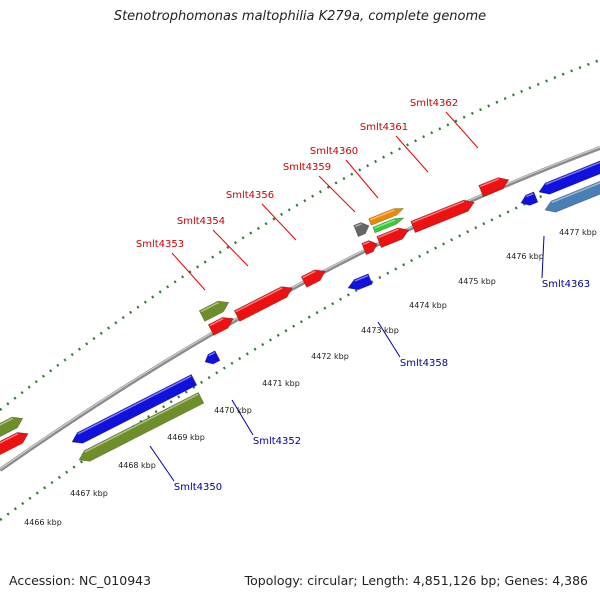  What do you see at coordinates (80, 580) in the screenshot?
I see `accession-text: Accession: NC_010943` at bounding box center [80, 580].